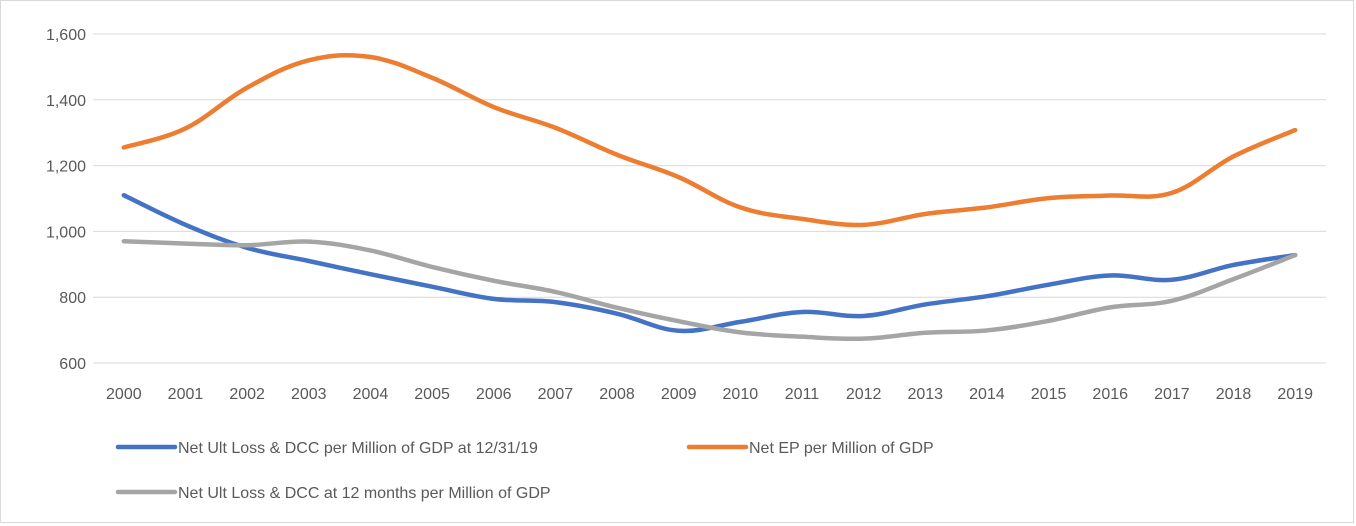 This screenshot has height=526, width=1356. I want to click on x-tick-label: 2007, so click(556, 394).